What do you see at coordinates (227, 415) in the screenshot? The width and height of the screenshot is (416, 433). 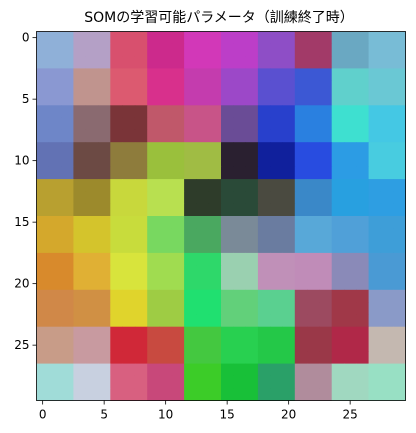 I see `x-tick-label: 15` at bounding box center [227, 415].